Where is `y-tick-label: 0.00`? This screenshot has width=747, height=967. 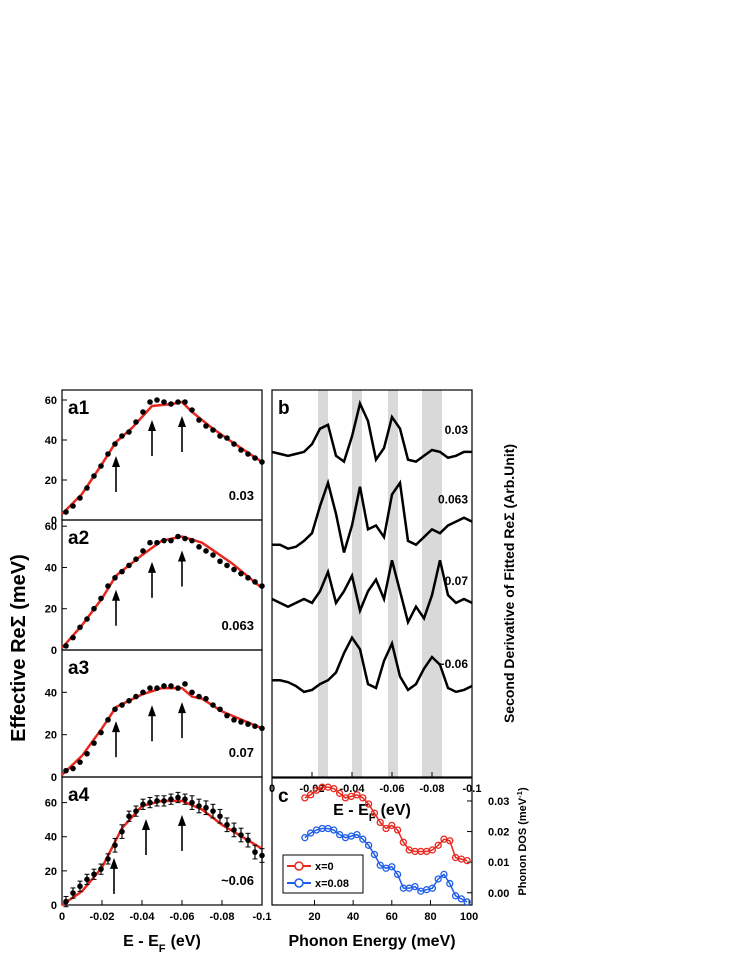
y-tick-label: 0.00 is located at coordinates (498, 894).